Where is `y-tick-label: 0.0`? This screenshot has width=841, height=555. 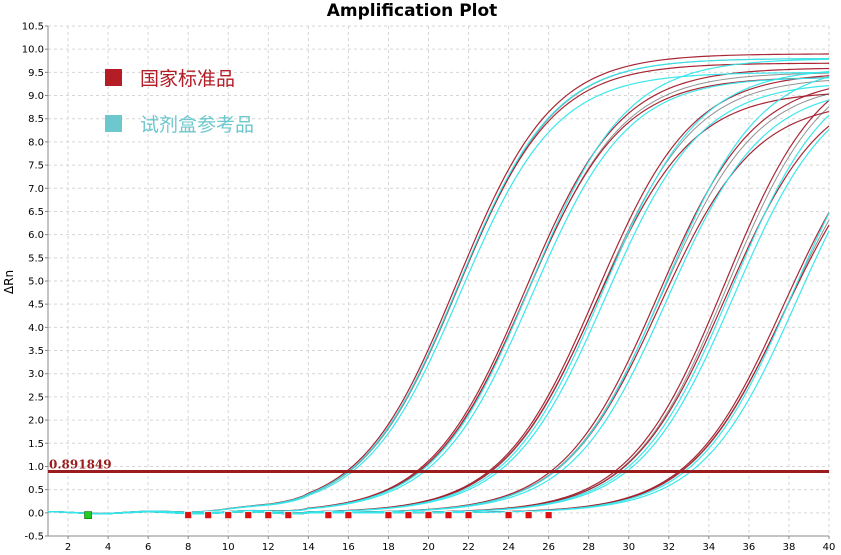
y-tick-label: 0.0 is located at coordinates (36, 513).